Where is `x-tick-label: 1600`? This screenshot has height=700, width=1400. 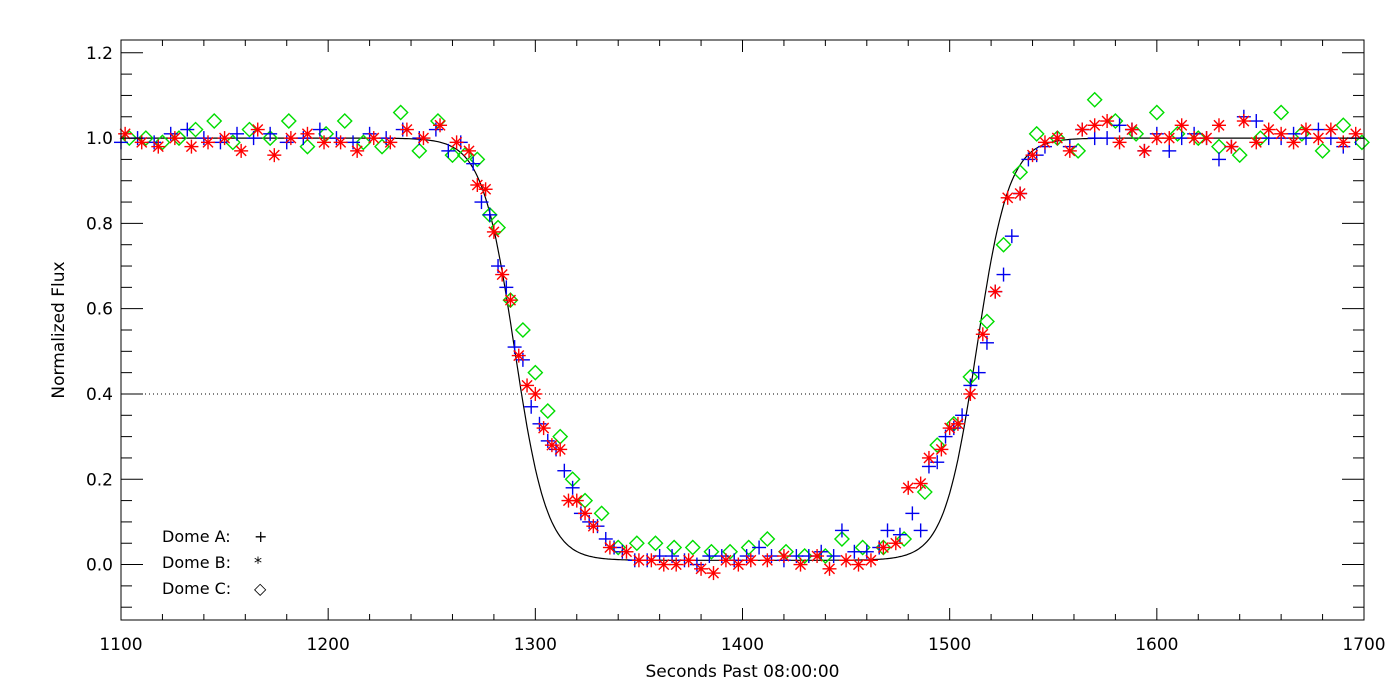 x-tick-label: 1600 is located at coordinates (1156, 645).